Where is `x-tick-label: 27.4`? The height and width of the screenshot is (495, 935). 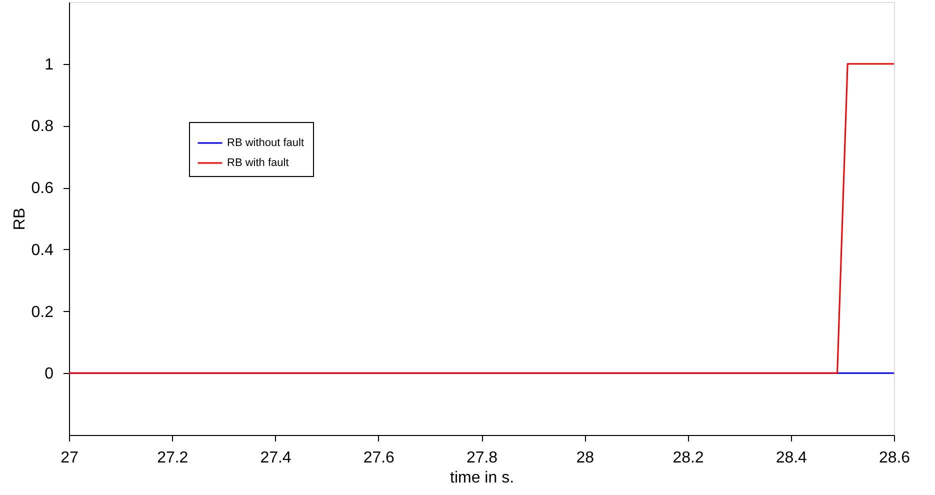
x-tick-label: 27.4 is located at coordinates (276, 458).